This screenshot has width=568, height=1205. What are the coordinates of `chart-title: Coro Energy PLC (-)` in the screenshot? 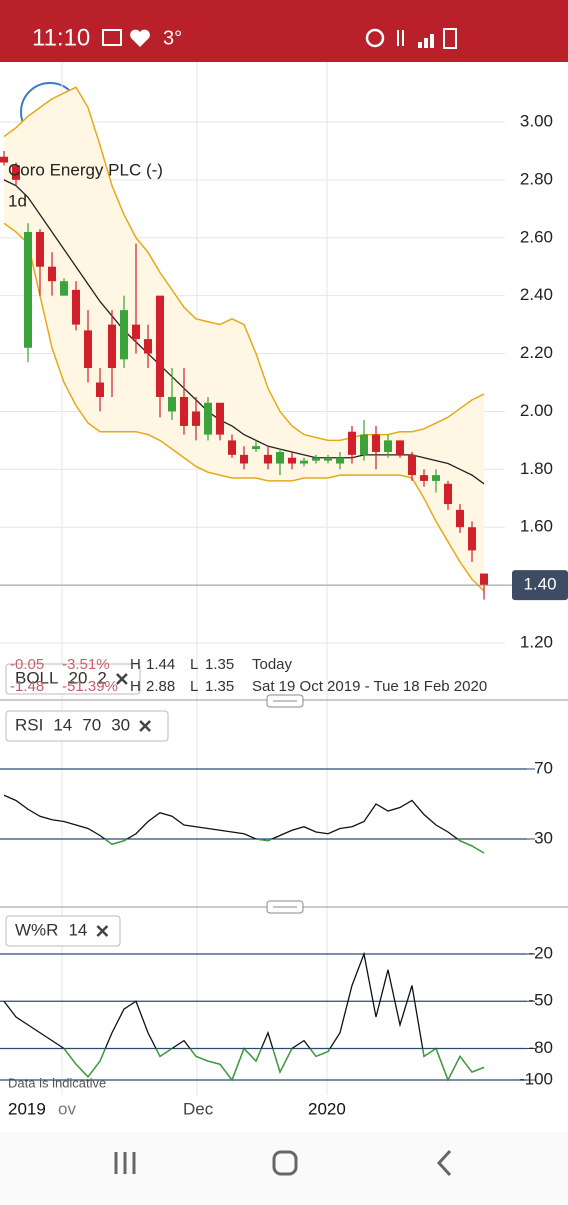 It's located at (85, 169).